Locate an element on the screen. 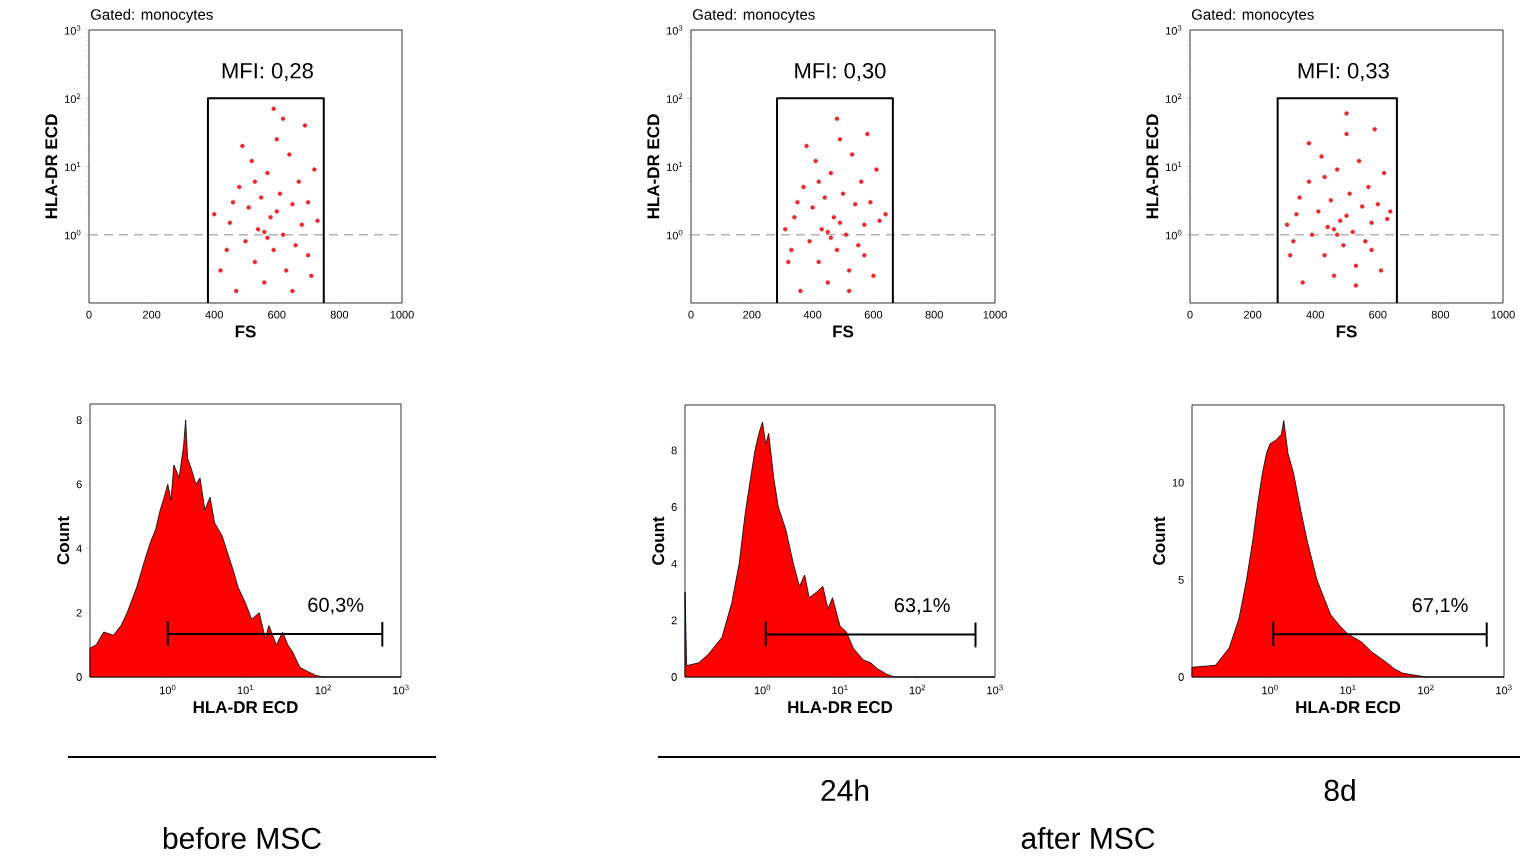  y-tick-label: 5 is located at coordinates (1181, 580).